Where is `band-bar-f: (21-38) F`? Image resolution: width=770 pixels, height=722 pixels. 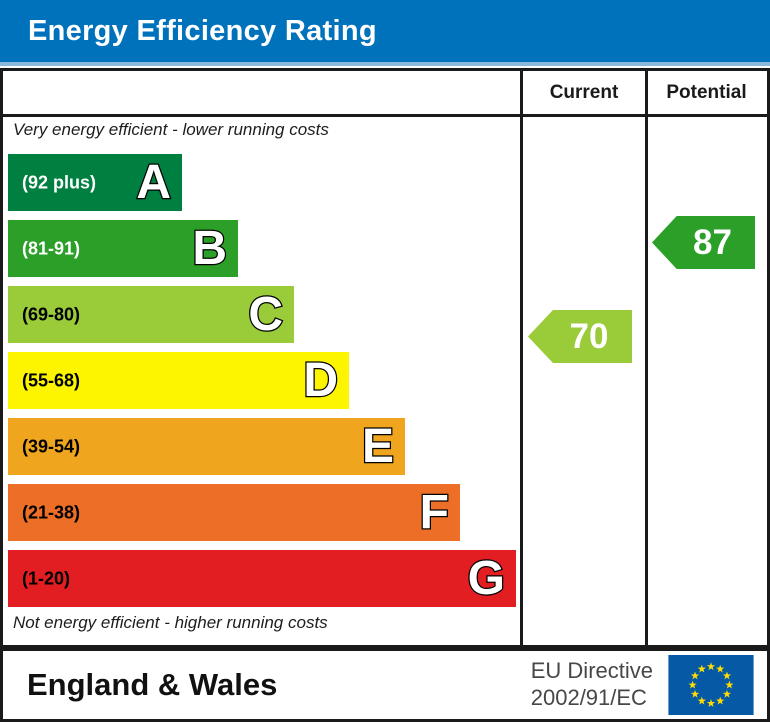 band-bar-f: (21-38) F is located at coordinates (234, 512).